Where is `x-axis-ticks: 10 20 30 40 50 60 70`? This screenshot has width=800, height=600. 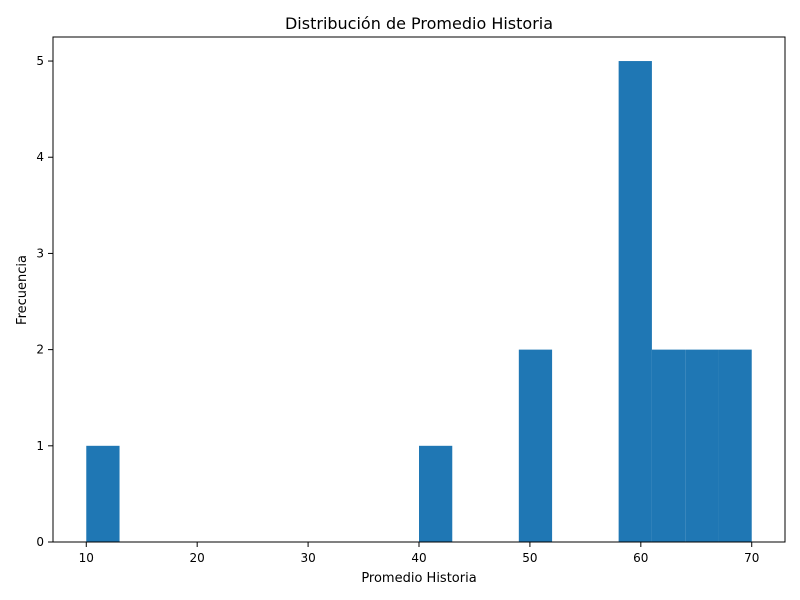 x-axis-ticks: 10 20 30 40 50 60 70 is located at coordinates (419, 553).